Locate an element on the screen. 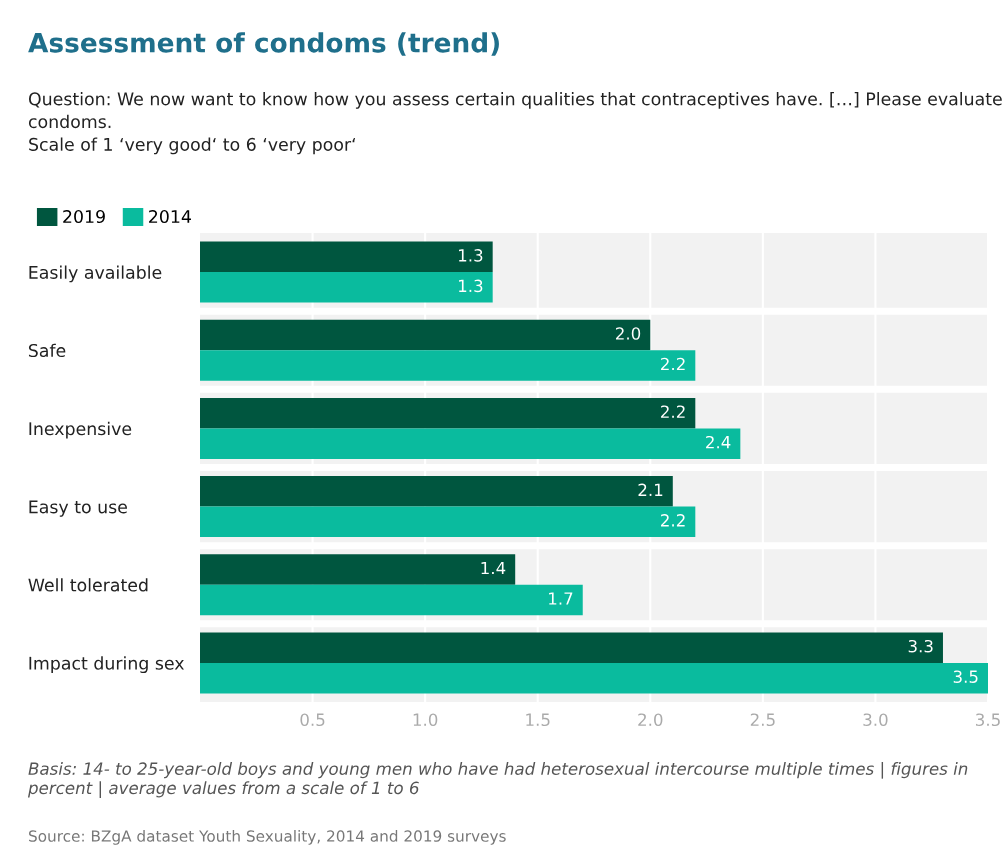 The height and width of the screenshot is (865, 1006). x-tick-label: 1.0 is located at coordinates (425, 720).